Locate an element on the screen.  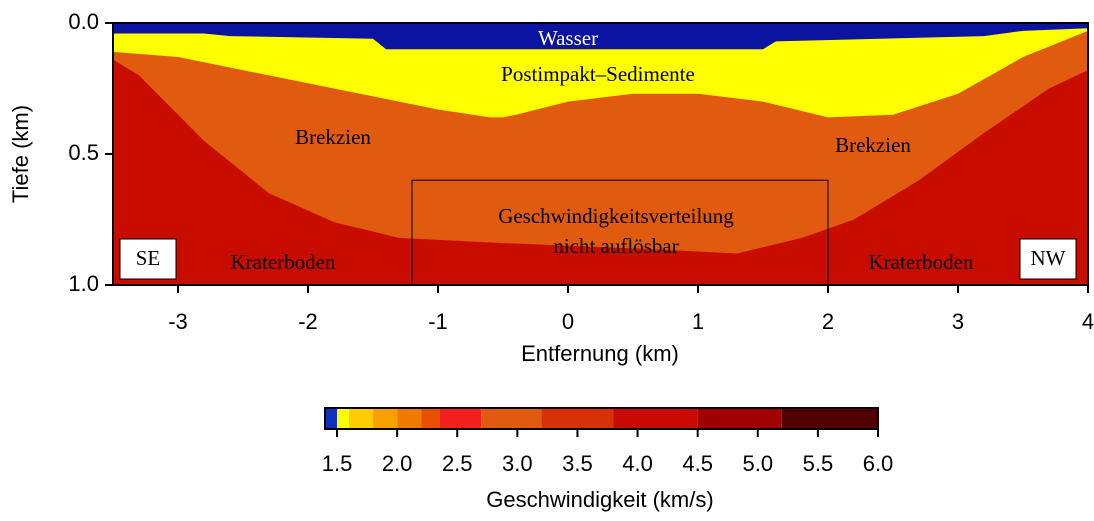
x-tick-label: -1 is located at coordinates (438, 321).